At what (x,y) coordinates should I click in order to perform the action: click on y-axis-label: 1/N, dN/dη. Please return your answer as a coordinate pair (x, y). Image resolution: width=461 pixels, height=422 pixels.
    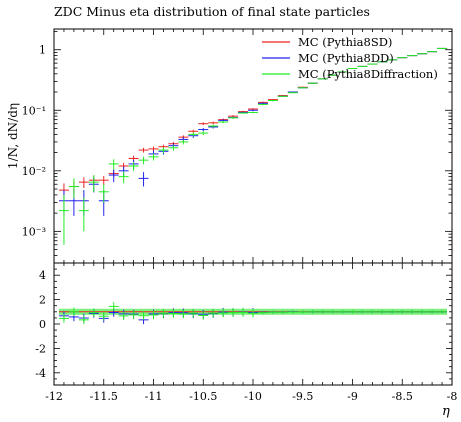
    Looking at the image, I should click on (13, 136).